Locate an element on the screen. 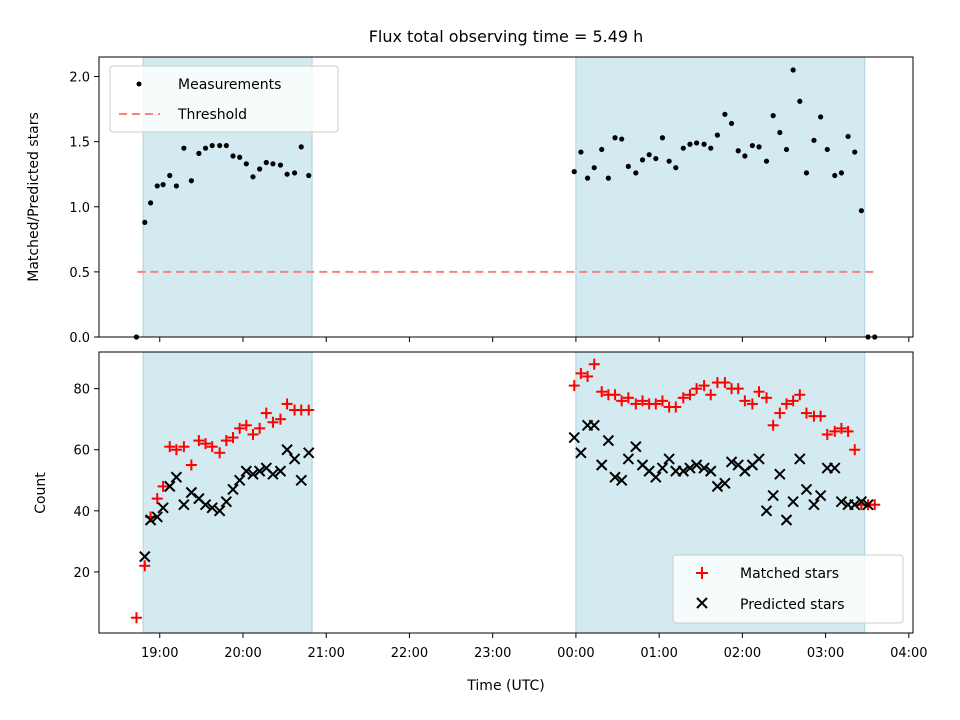 The height and width of the screenshot is (720, 960). xtick-label: 01:00 is located at coordinates (658, 653).